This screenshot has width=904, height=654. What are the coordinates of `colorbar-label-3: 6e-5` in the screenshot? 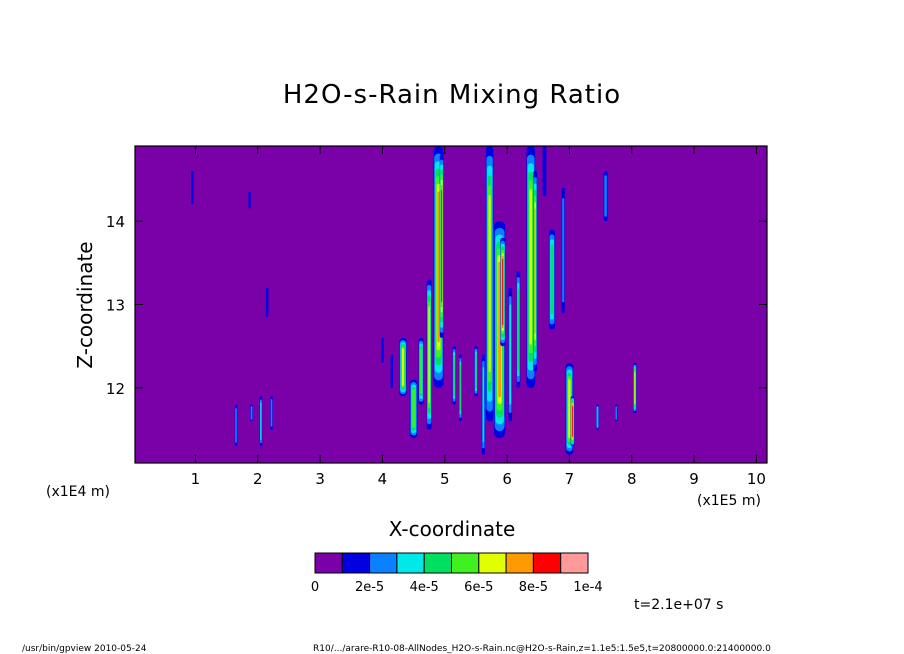 It's located at (478, 587).